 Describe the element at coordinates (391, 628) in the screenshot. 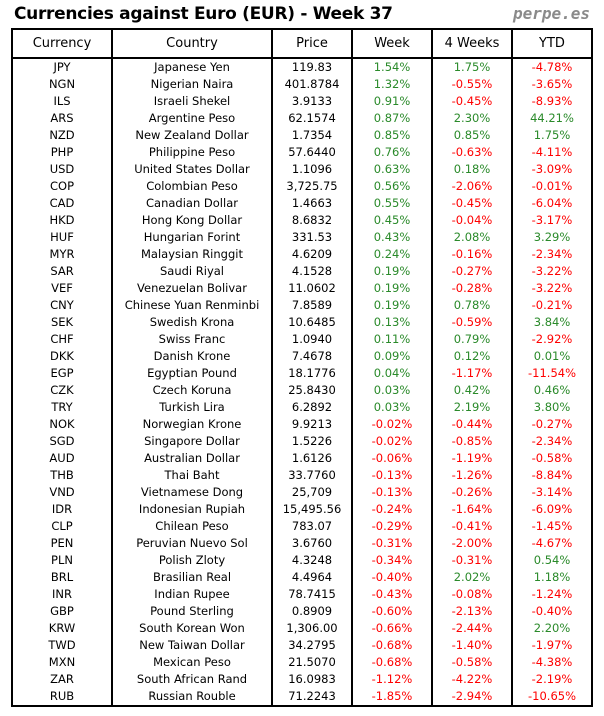

I see `week-change-cell: -0.66%` at that location.